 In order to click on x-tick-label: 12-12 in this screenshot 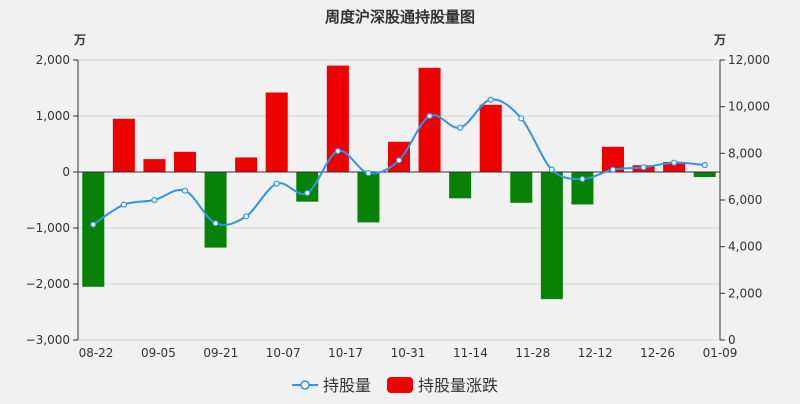, I will do `click(595, 353)`.